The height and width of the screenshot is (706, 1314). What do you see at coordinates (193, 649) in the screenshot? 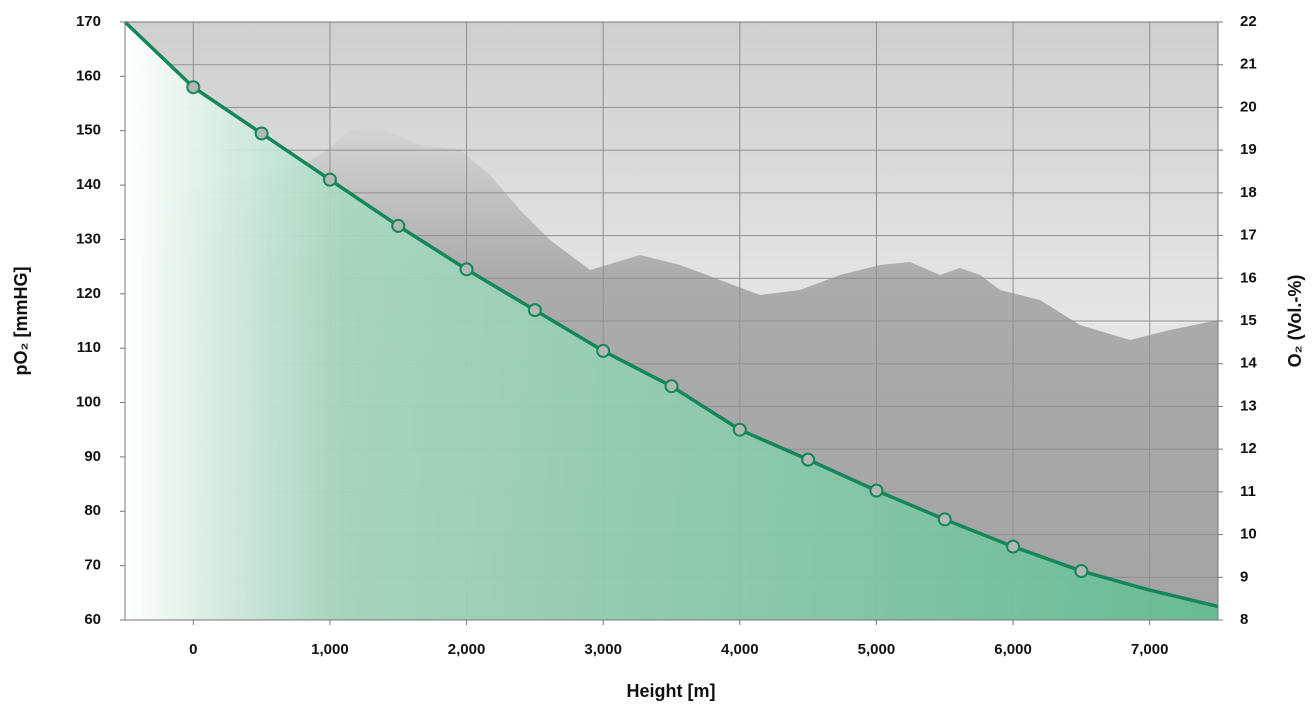
I see `x-tick-label: 0` at bounding box center [193, 649].